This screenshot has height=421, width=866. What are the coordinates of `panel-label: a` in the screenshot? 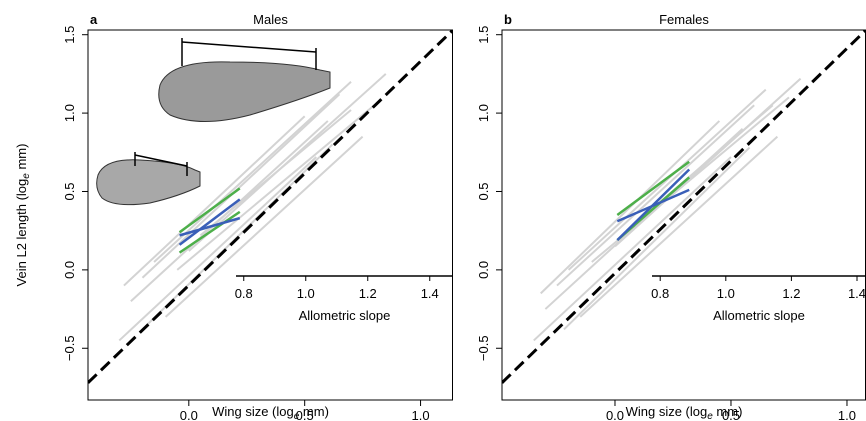 It's located at (94, 19).